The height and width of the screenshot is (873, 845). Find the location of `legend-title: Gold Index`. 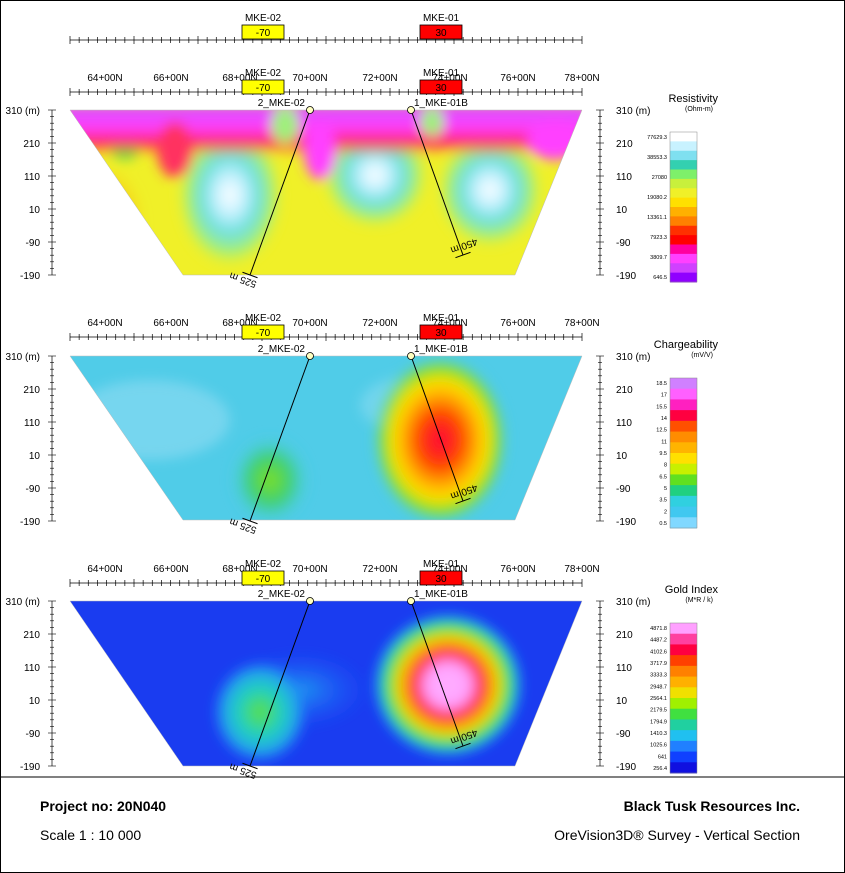

legend-title: Gold Index is located at coordinates (692, 590).